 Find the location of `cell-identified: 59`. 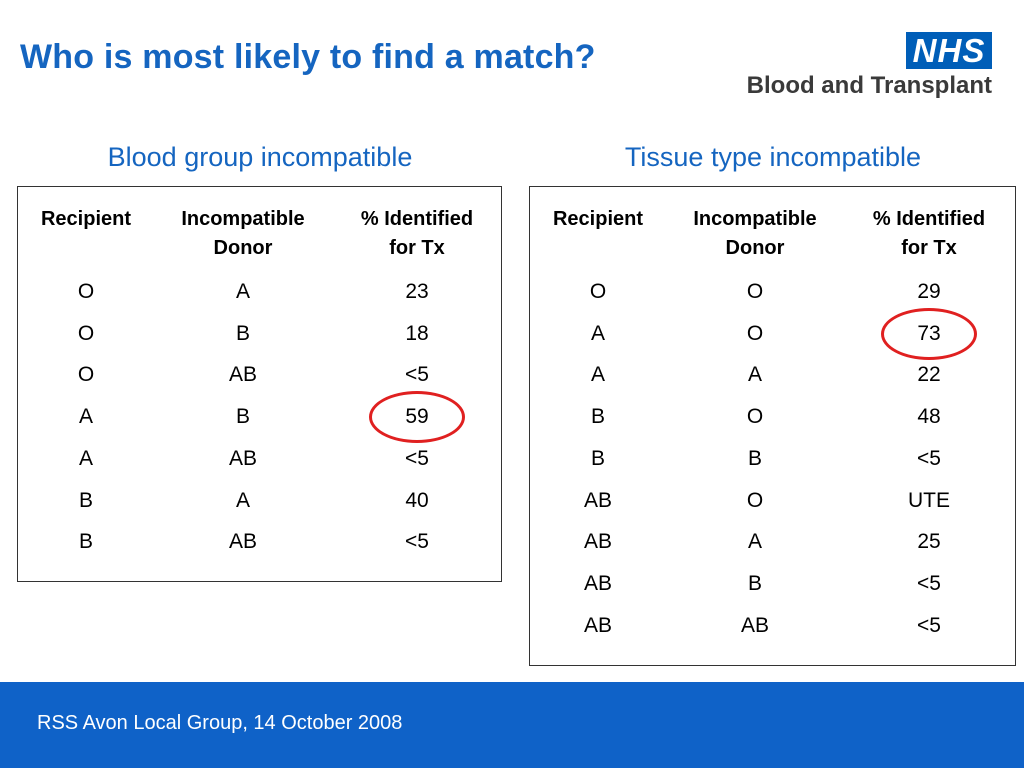

cell-identified: 59 is located at coordinates (417, 417).